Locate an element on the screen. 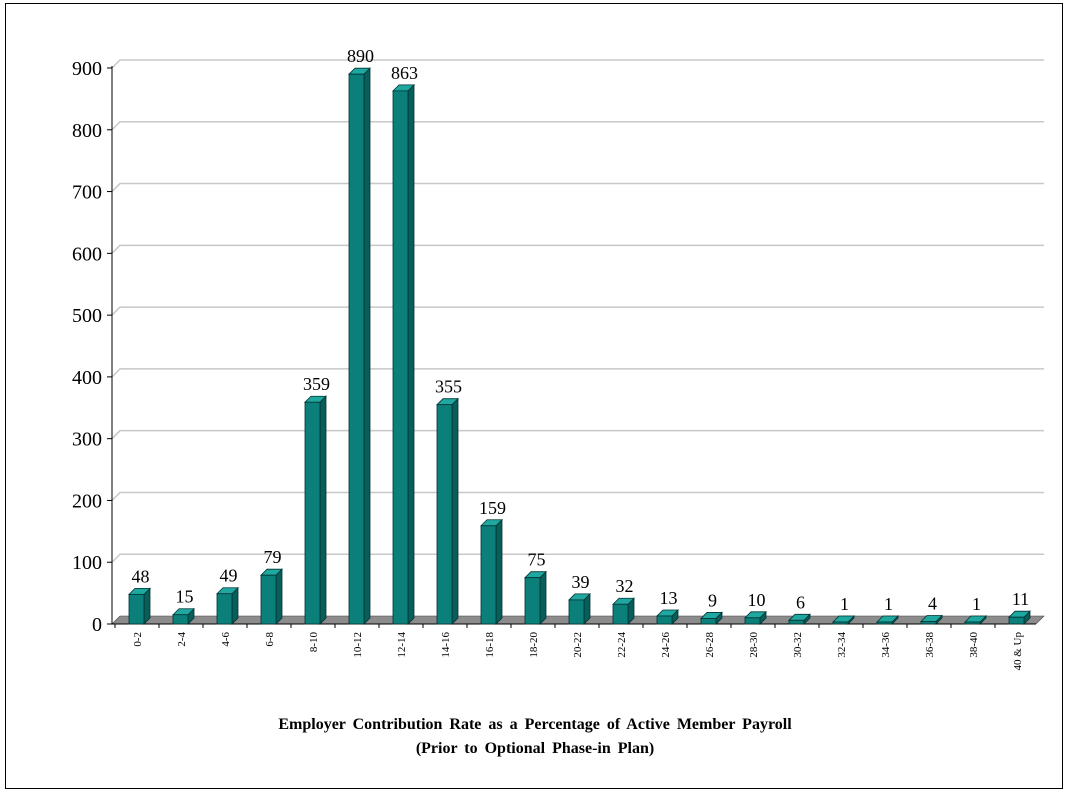 This screenshot has width=1070, height=794. data-label: 159 is located at coordinates (492, 508).